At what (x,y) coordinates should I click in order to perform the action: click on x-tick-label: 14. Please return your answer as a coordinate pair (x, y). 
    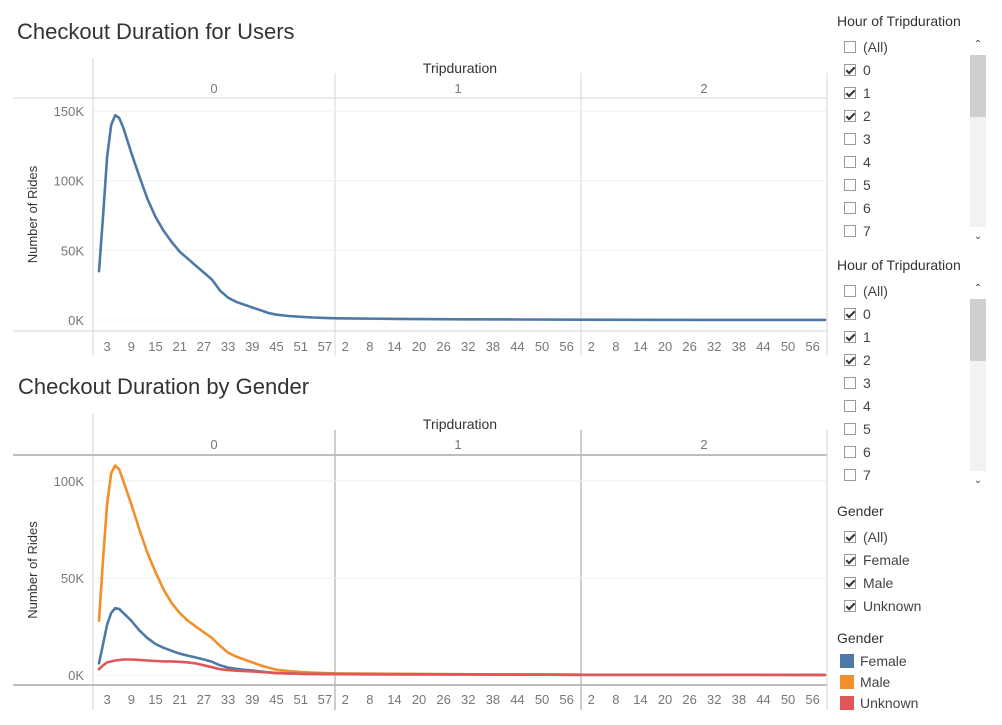
    Looking at the image, I should click on (640, 699).